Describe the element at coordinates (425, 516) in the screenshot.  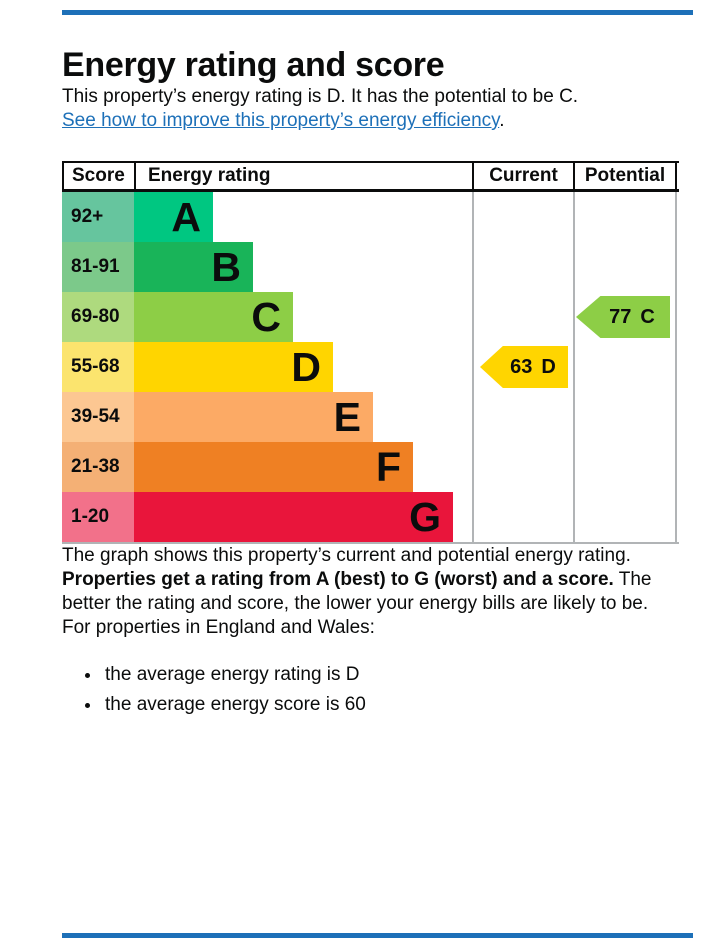
I see `band-letter: G` at that location.